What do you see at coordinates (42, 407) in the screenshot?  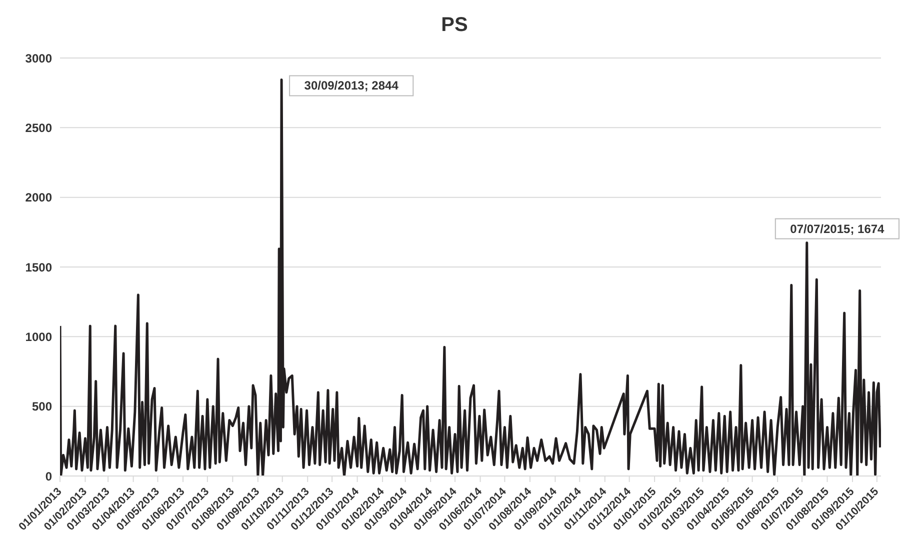 I see `y-tick-label: 500` at bounding box center [42, 407].